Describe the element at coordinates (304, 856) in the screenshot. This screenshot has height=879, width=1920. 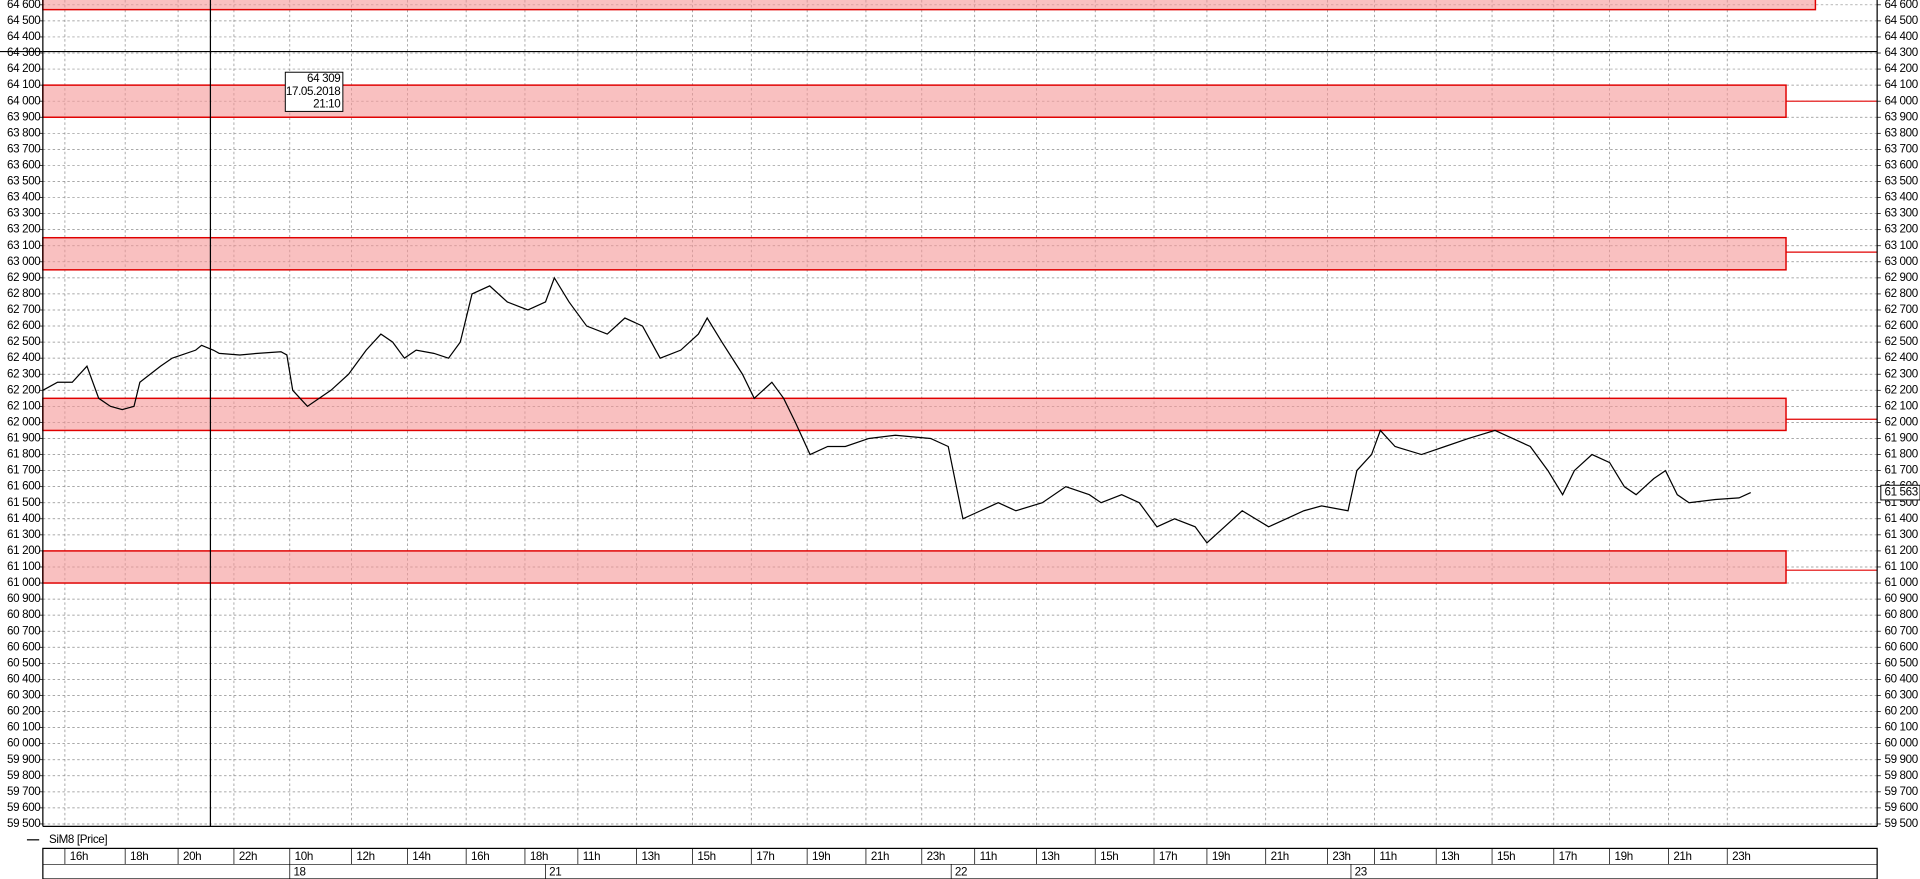
I see `x-tick-label: 10h` at that location.